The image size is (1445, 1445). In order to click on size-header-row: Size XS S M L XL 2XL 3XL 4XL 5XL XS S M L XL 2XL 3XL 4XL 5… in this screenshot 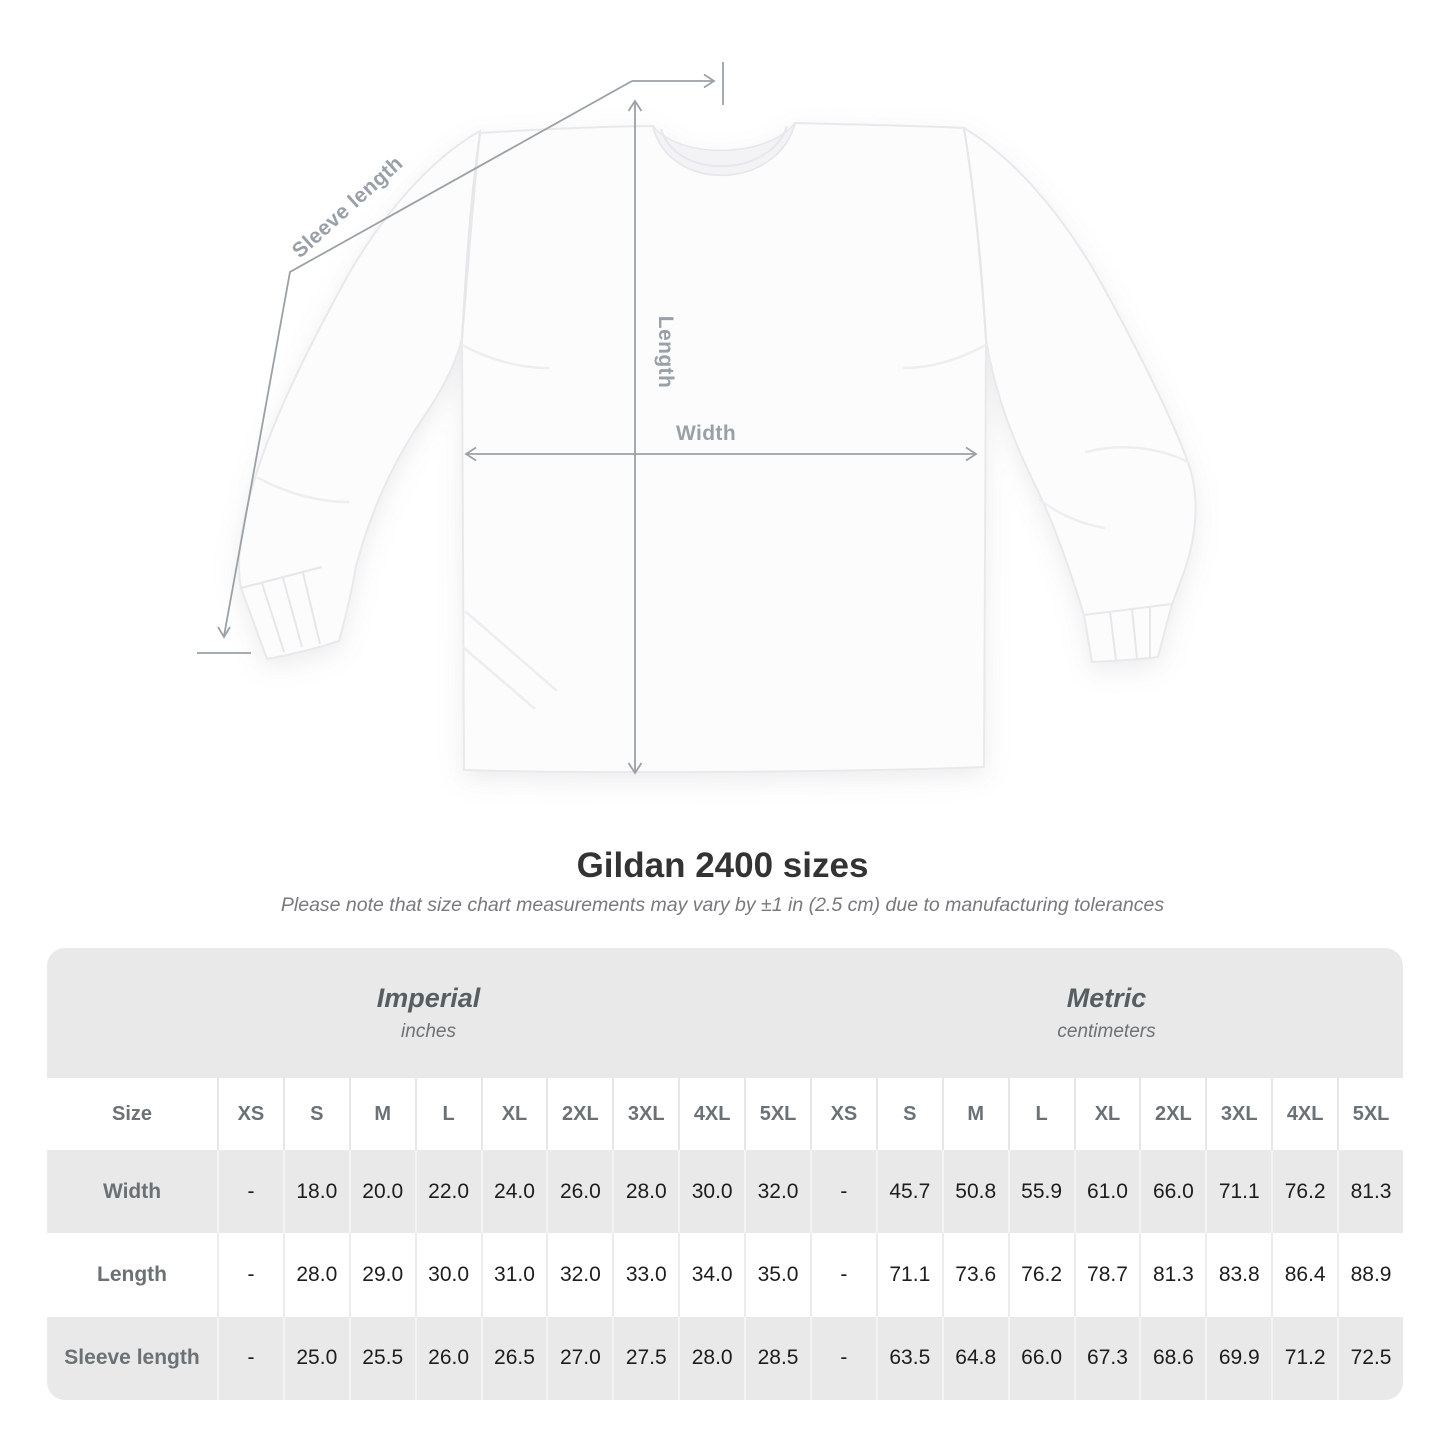, I will do `click(725, 1114)`.